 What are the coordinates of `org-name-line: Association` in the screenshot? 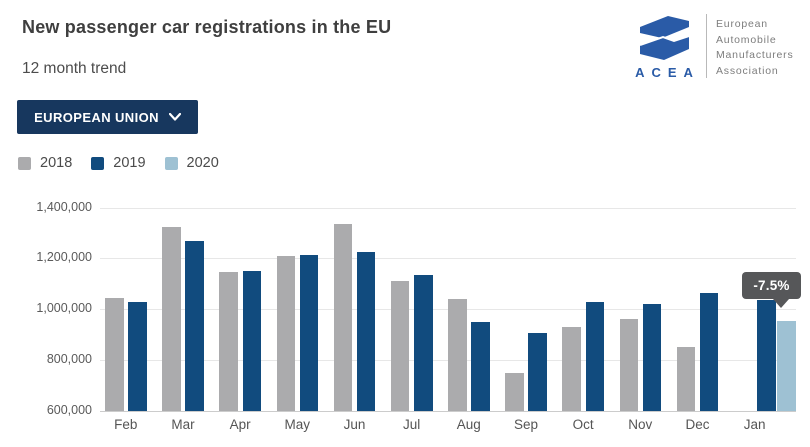 It's located at (747, 70).